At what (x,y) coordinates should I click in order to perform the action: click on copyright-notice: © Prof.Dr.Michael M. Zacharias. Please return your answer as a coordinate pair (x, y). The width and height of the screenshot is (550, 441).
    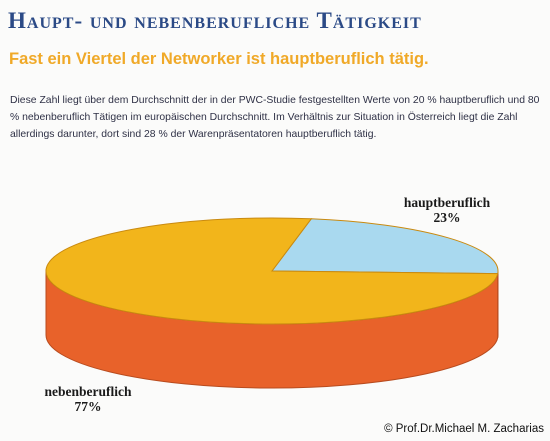
    Looking at the image, I should click on (464, 429).